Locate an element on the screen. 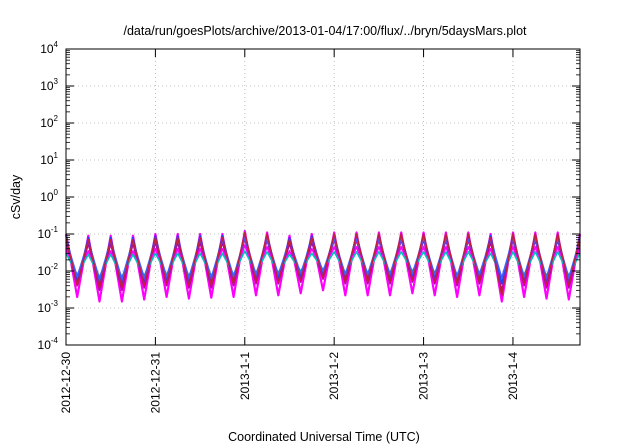 The height and width of the screenshot is (448, 640). y-tick-label: 10² is located at coordinates (49, 122).